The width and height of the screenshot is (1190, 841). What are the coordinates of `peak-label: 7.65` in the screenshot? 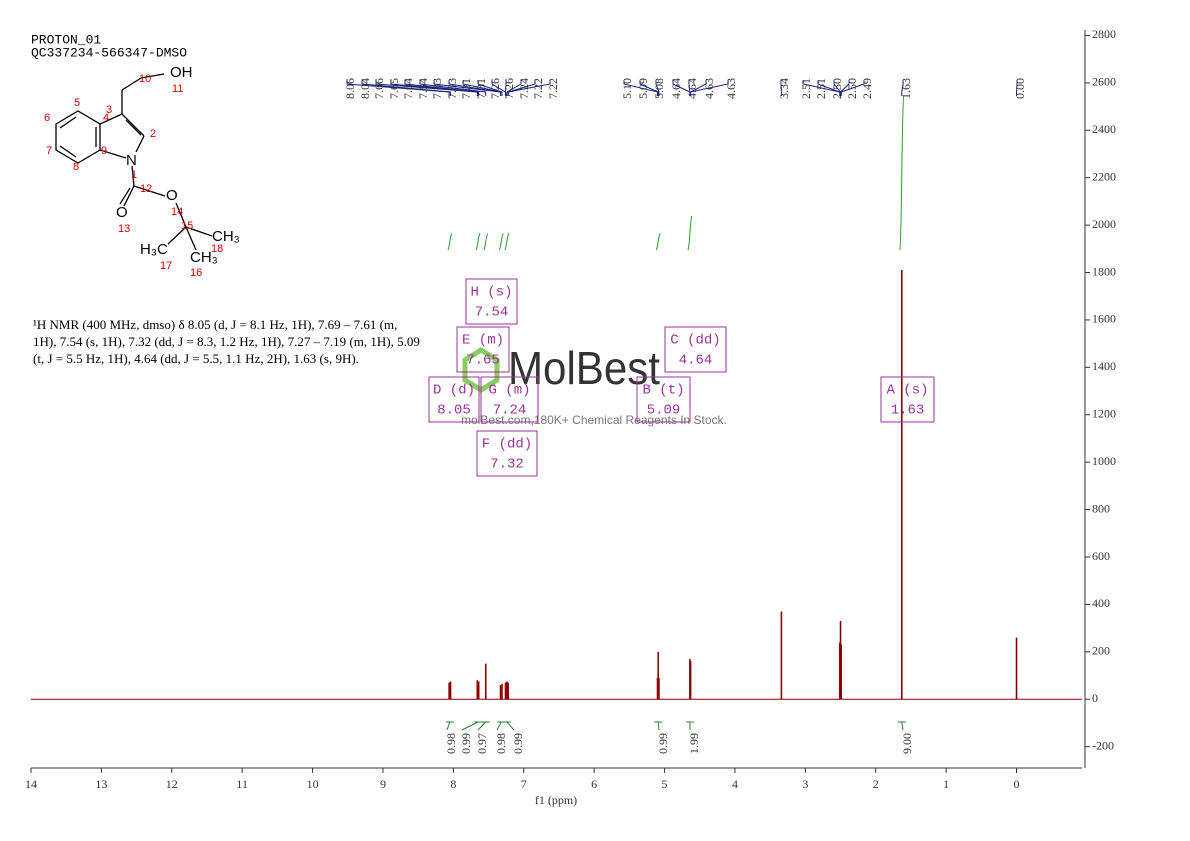 It's located at (394, 88).